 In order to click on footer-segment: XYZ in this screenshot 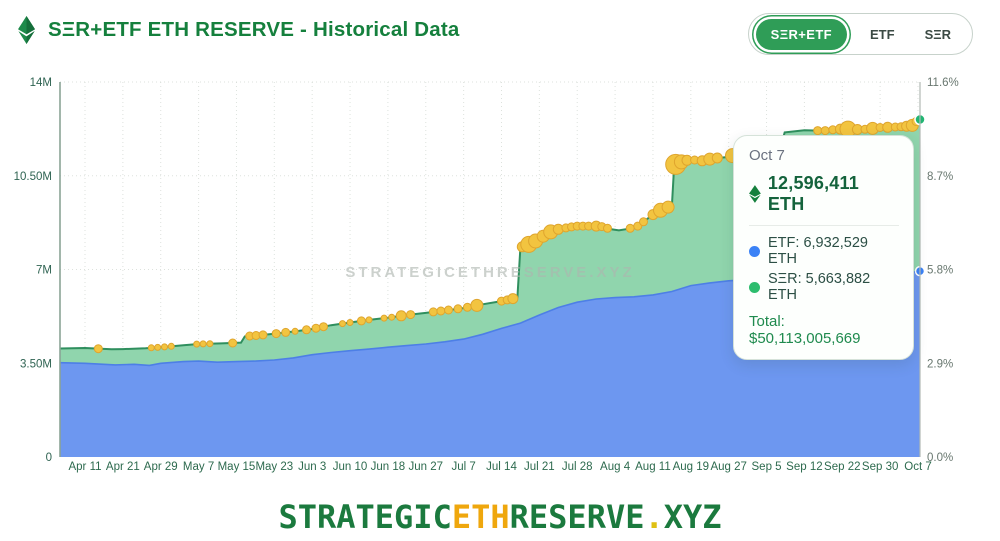, I will do `click(692, 517)`.